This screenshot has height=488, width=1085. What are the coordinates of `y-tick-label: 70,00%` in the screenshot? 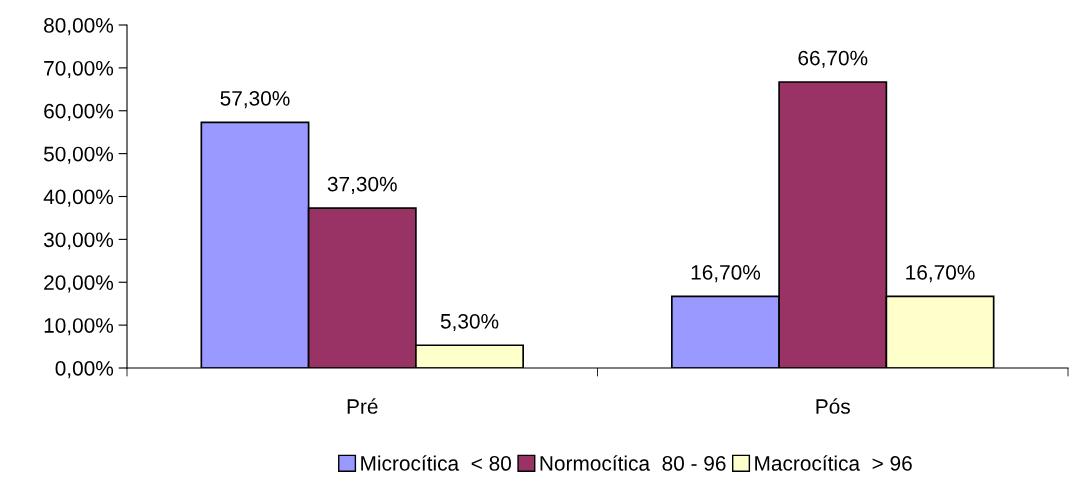 It's located at (79, 69).